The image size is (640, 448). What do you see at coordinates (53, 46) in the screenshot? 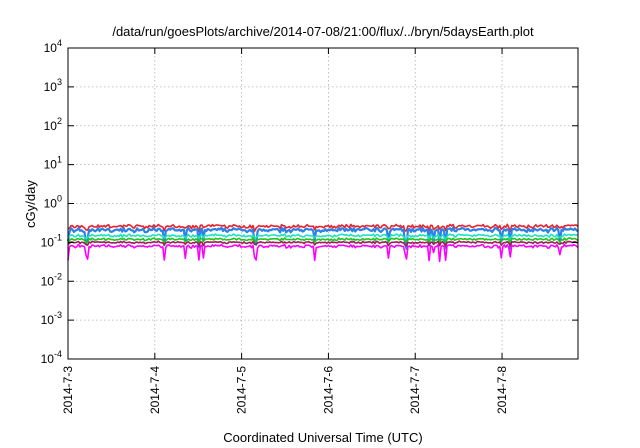
I see `y-tick-label: 10⁴` at bounding box center [53, 46].